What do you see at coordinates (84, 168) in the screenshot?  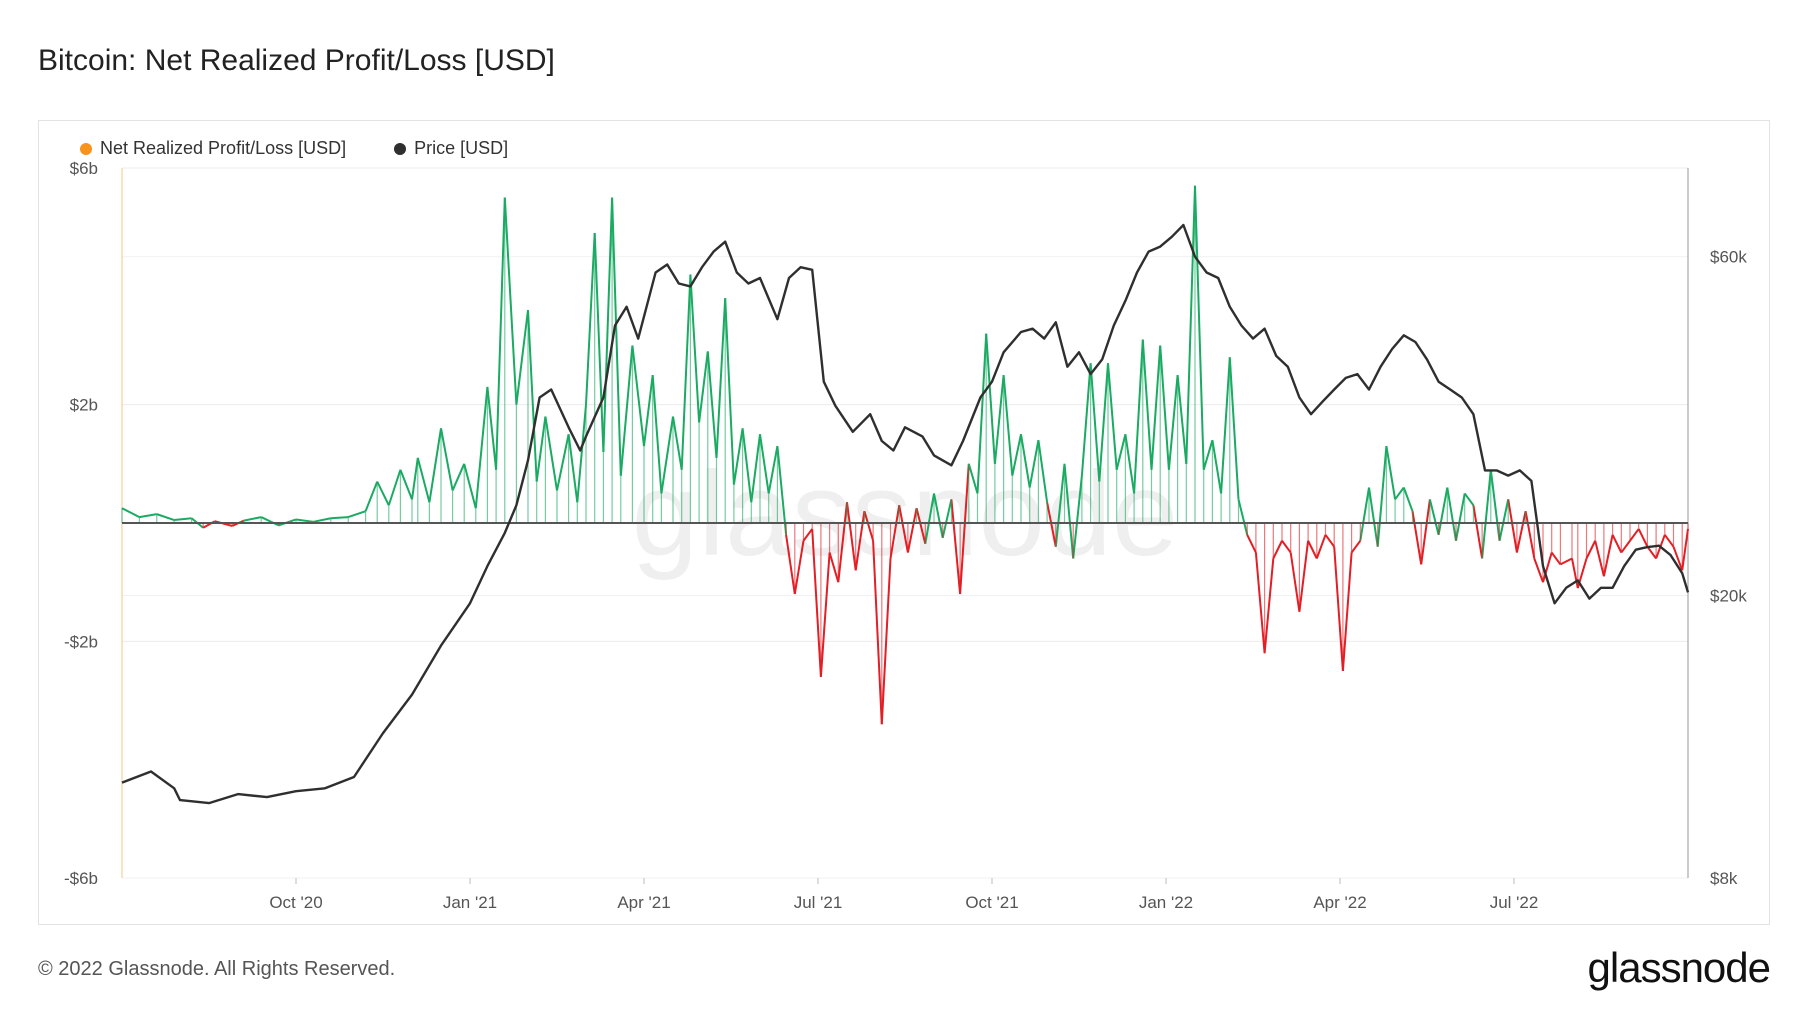 I see `left-axis-tick-label: $6b` at bounding box center [84, 168].